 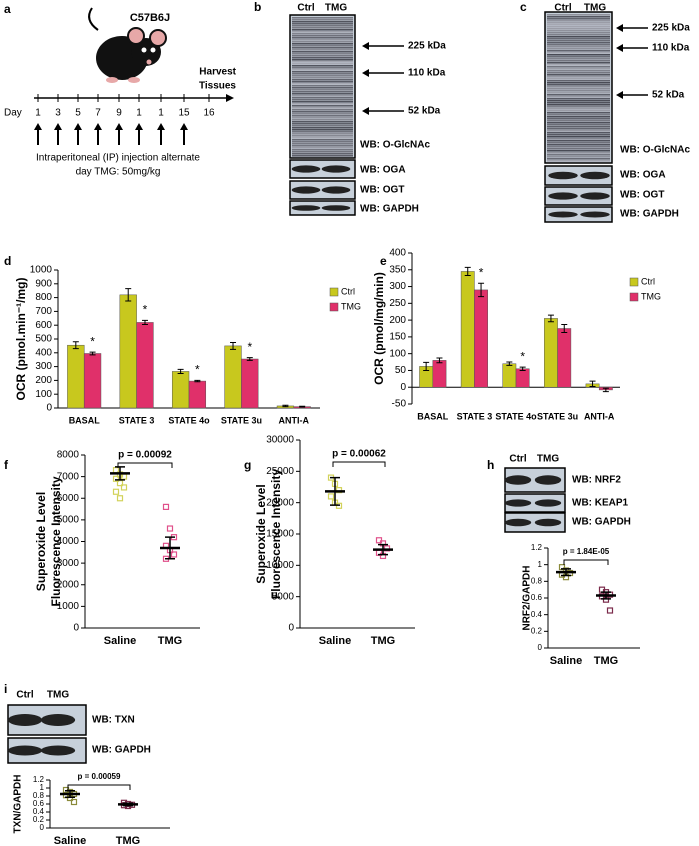 I want to click on data-point, so click(x=379, y=540).